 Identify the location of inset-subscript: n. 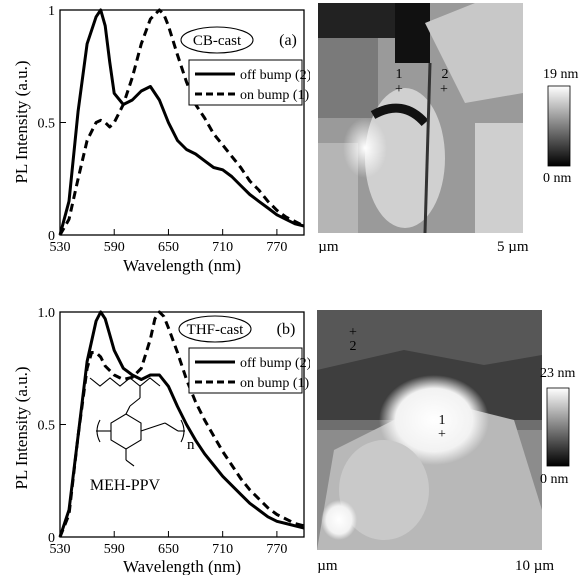
(191, 445).